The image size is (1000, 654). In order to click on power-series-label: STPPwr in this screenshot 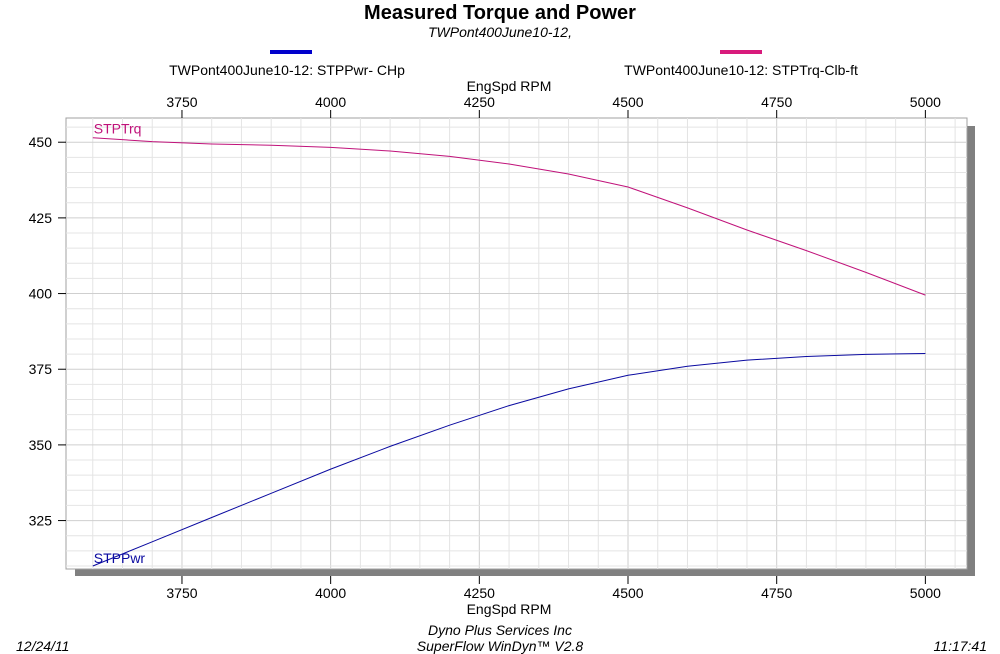, I will do `click(120, 558)`.